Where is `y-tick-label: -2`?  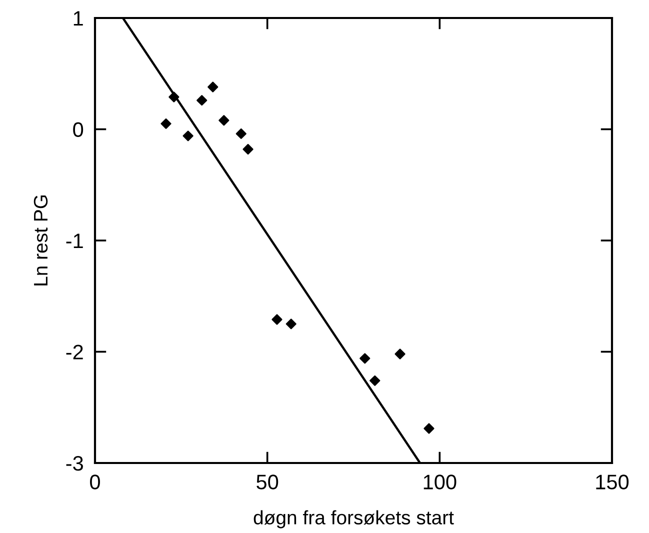
y-tick-label: -2 is located at coordinates (74, 352).